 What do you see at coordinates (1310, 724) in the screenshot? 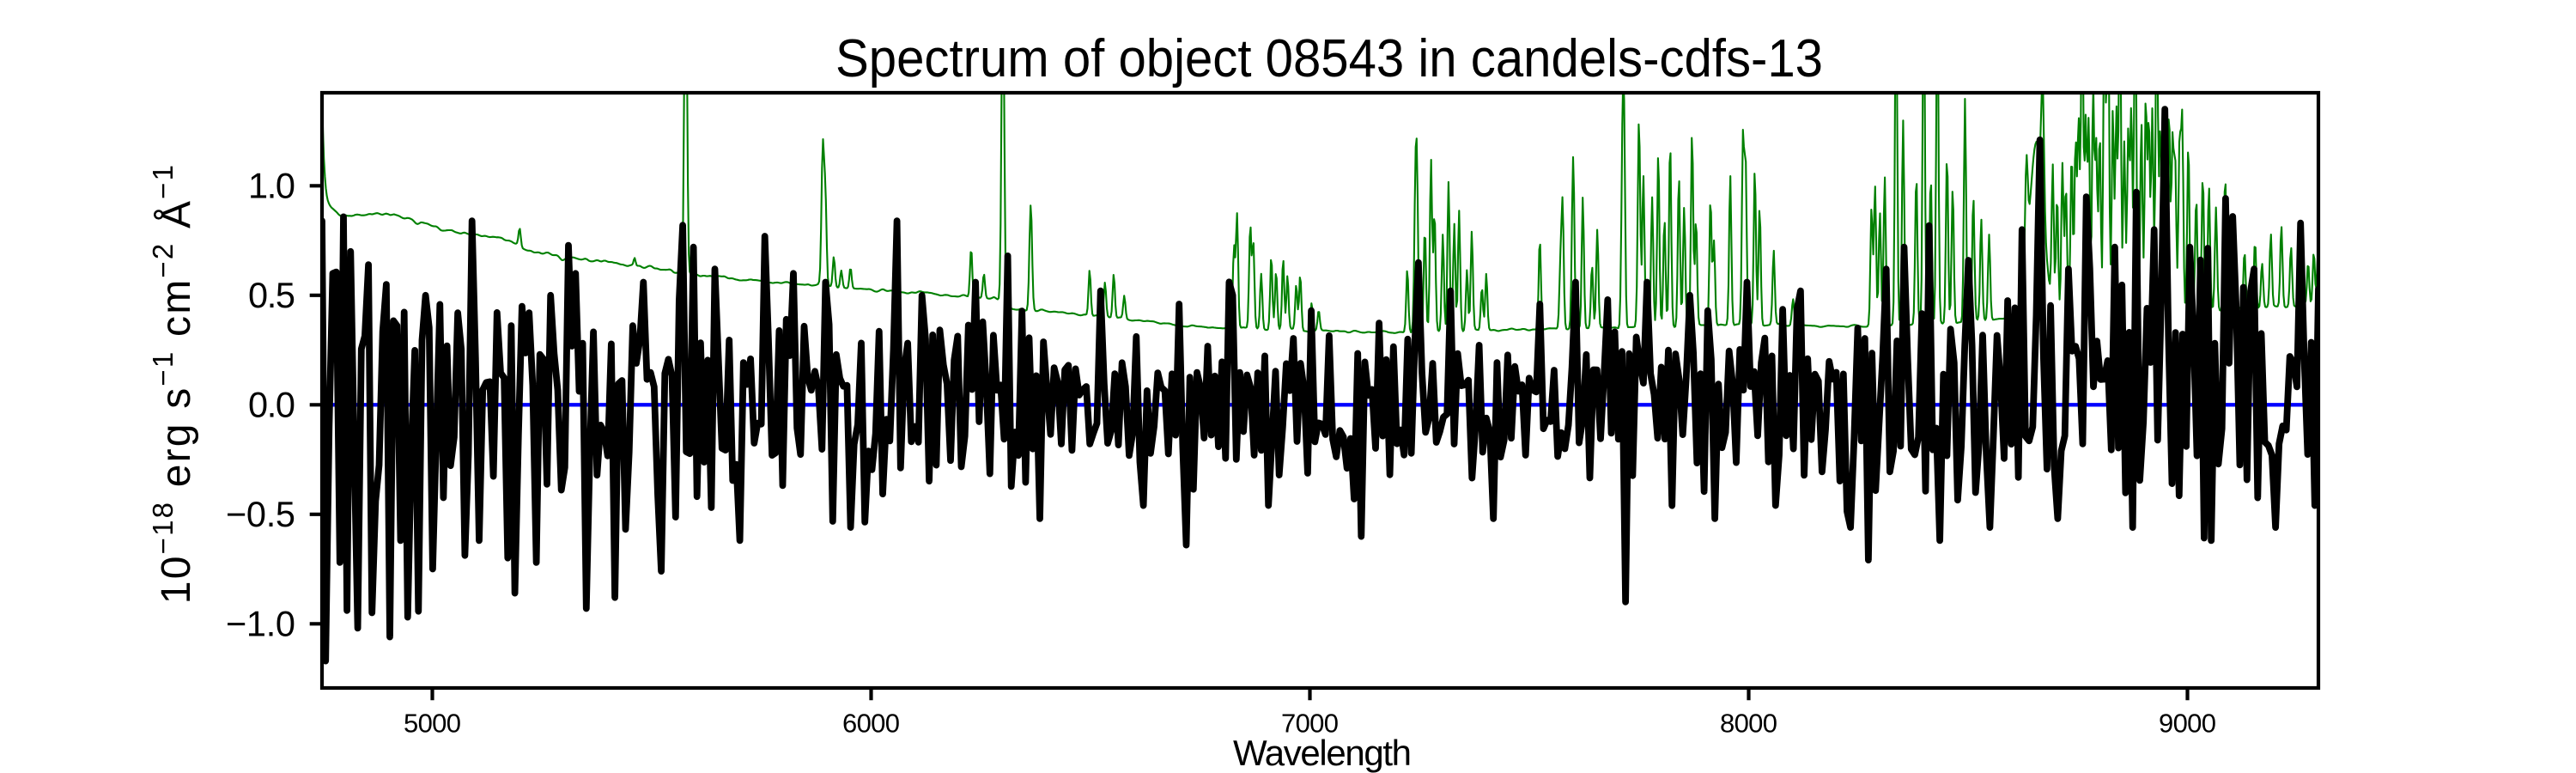
I see `svg-text: 7000` at bounding box center [1310, 724].